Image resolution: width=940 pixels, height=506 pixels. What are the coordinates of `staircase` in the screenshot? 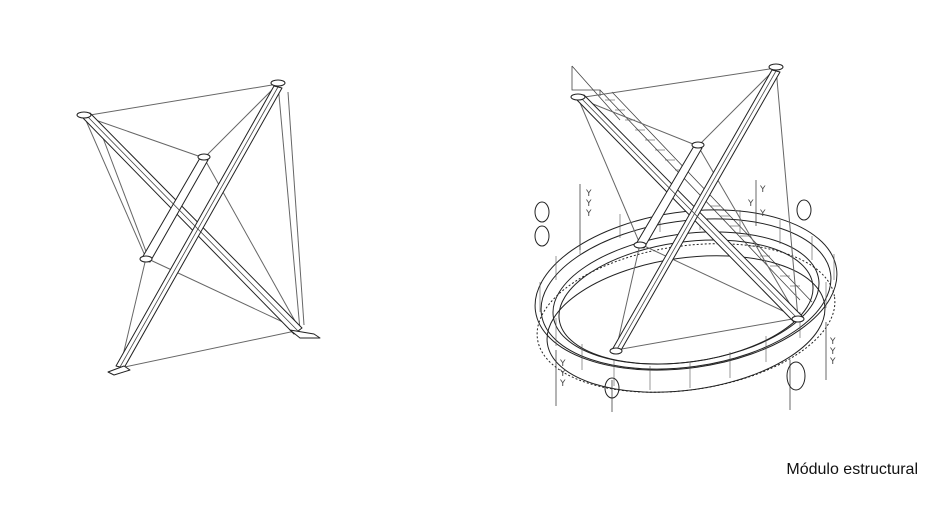 It's located at (692, 184).